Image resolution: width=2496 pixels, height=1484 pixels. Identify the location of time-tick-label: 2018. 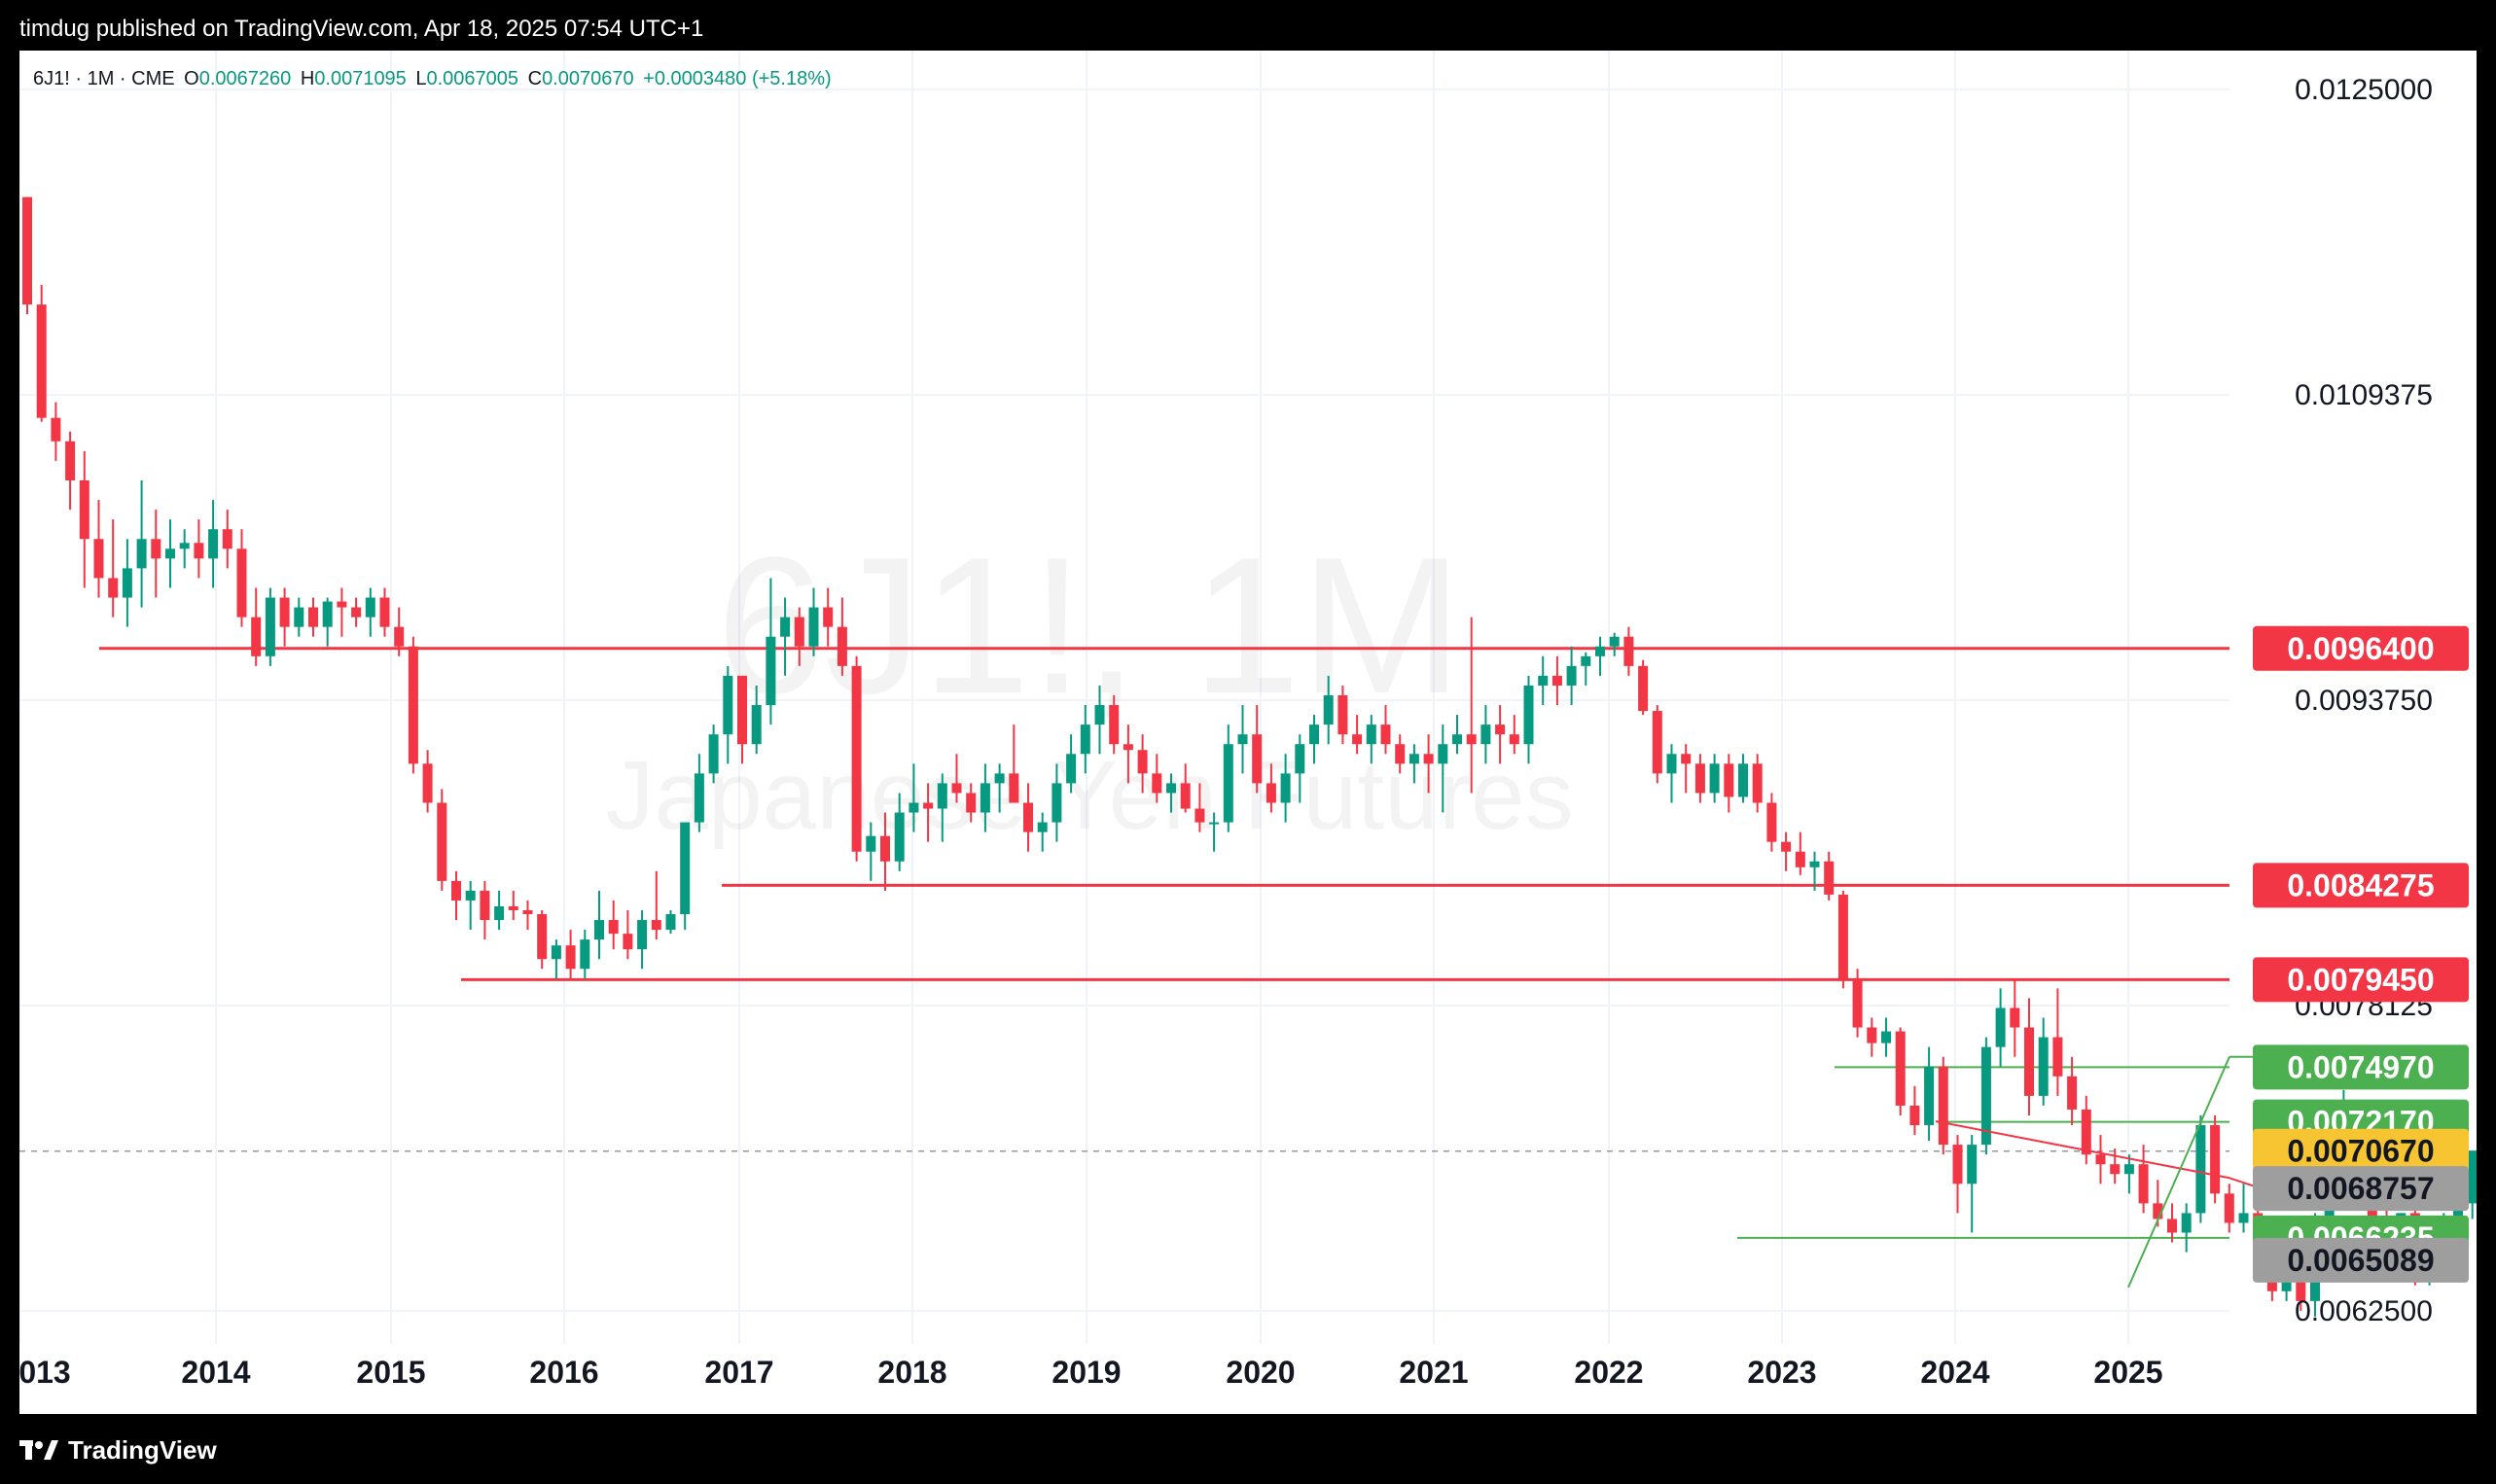
(911, 1373).